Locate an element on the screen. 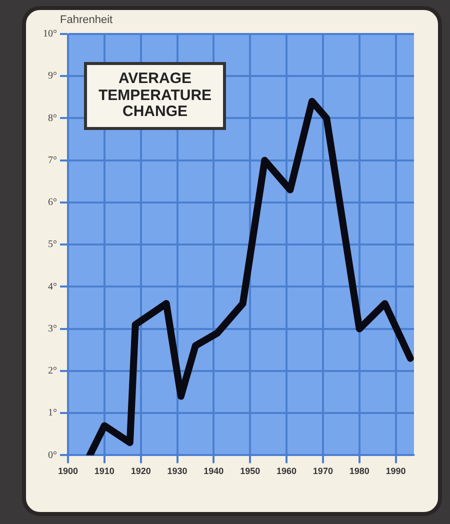  y-tick-label: 1° is located at coordinates (52, 413).